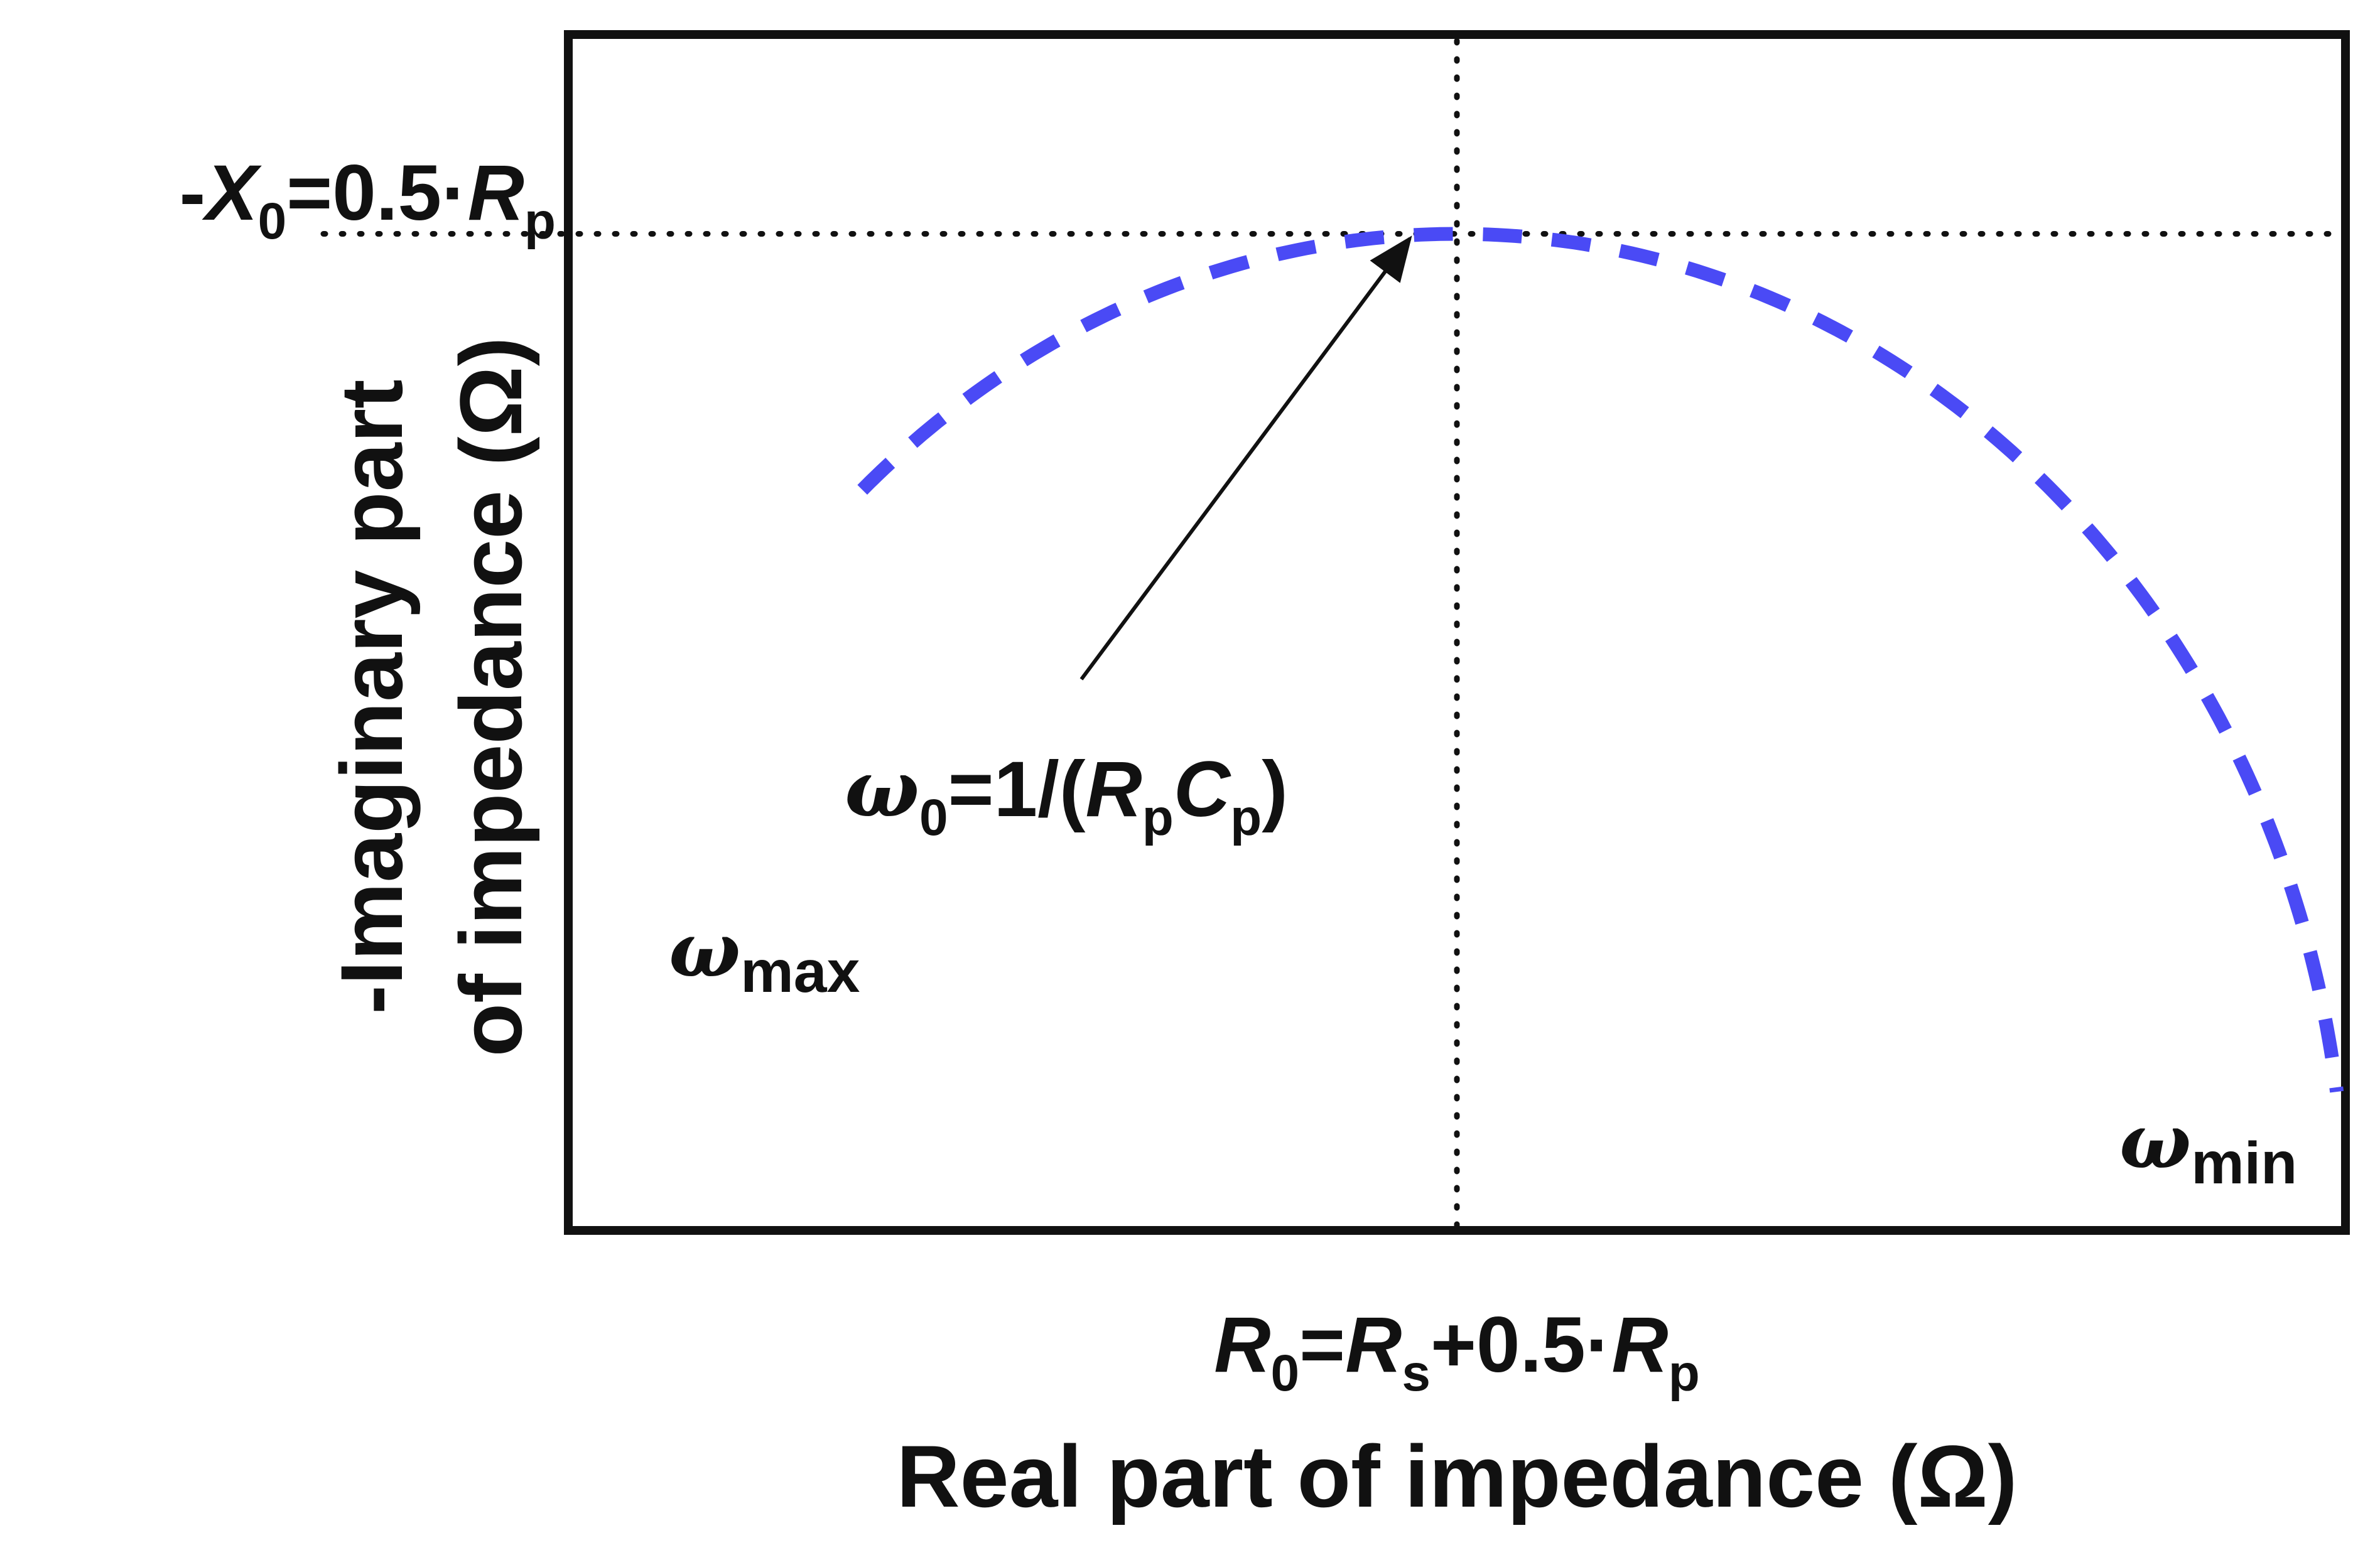  What do you see at coordinates (2208, 1147) in the screenshot?
I see `omega-min-label: ωmin` at bounding box center [2208, 1147].